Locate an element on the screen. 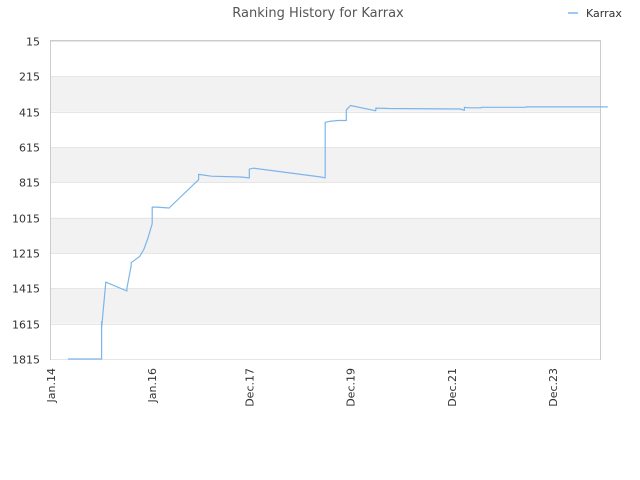 This screenshot has height=480, width=640. y-tick-label: 1215 is located at coordinates (26, 254).